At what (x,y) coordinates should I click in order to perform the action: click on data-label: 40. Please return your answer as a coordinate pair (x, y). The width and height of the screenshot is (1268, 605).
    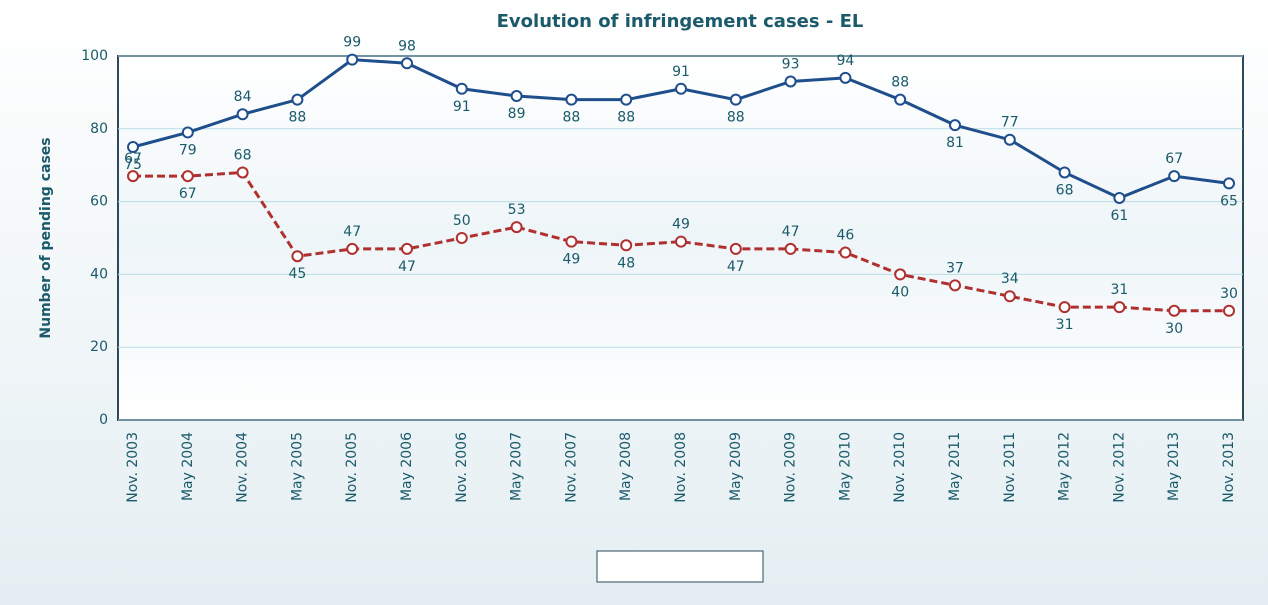
    Looking at the image, I should click on (900, 292).